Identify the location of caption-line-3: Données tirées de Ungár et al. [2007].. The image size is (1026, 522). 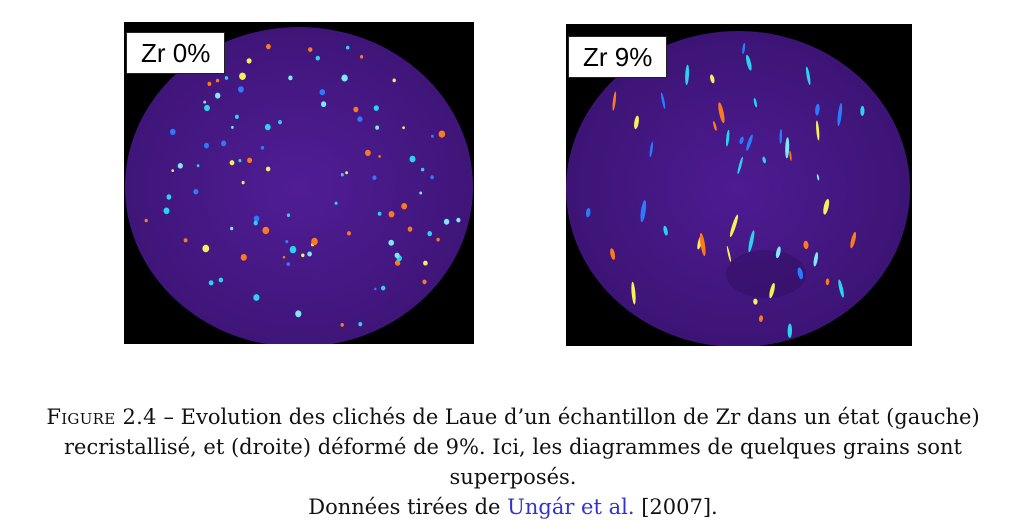
(513, 507).